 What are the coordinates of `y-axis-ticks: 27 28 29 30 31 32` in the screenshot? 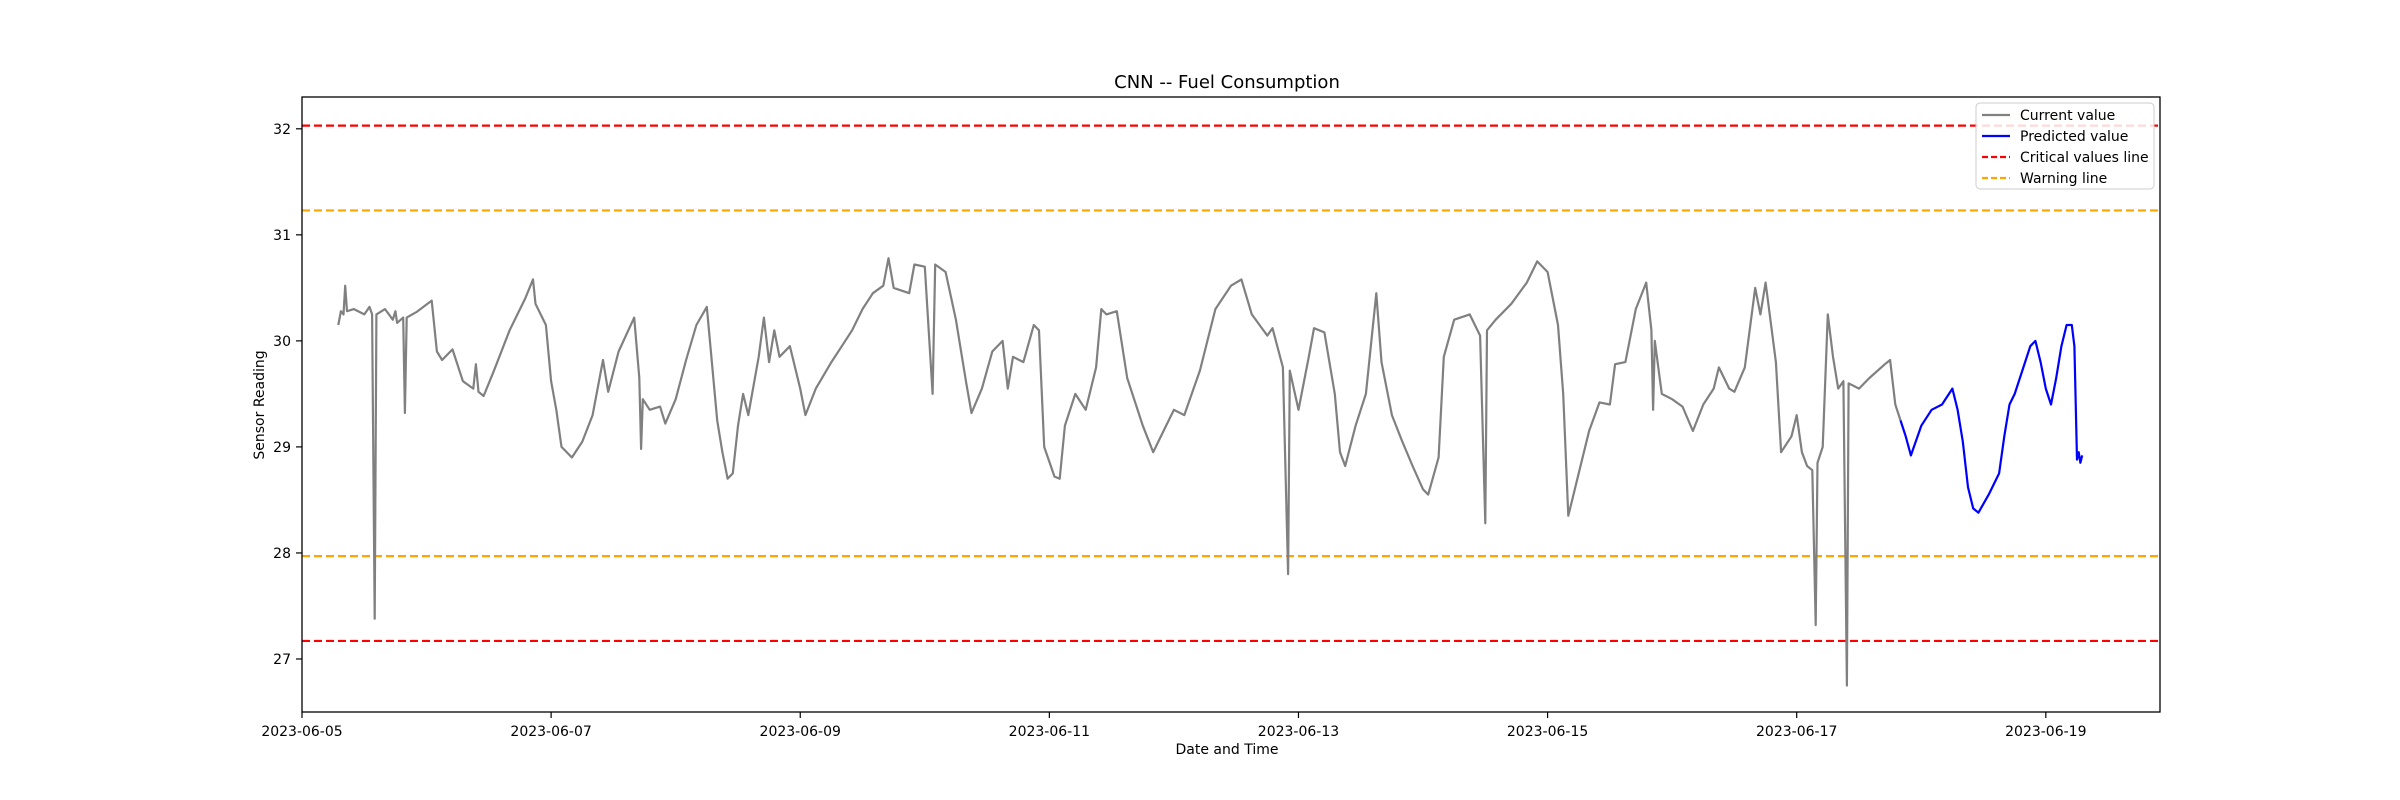 It's located at (287, 395).